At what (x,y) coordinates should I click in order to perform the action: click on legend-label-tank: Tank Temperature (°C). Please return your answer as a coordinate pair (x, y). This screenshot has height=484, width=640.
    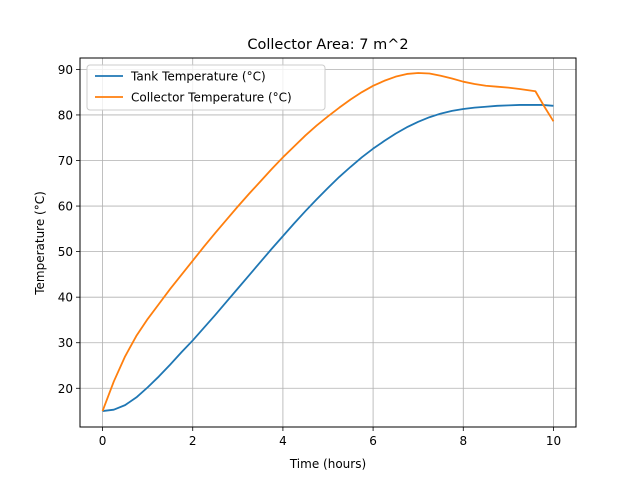
    Looking at the image, I should click on (198, 77).